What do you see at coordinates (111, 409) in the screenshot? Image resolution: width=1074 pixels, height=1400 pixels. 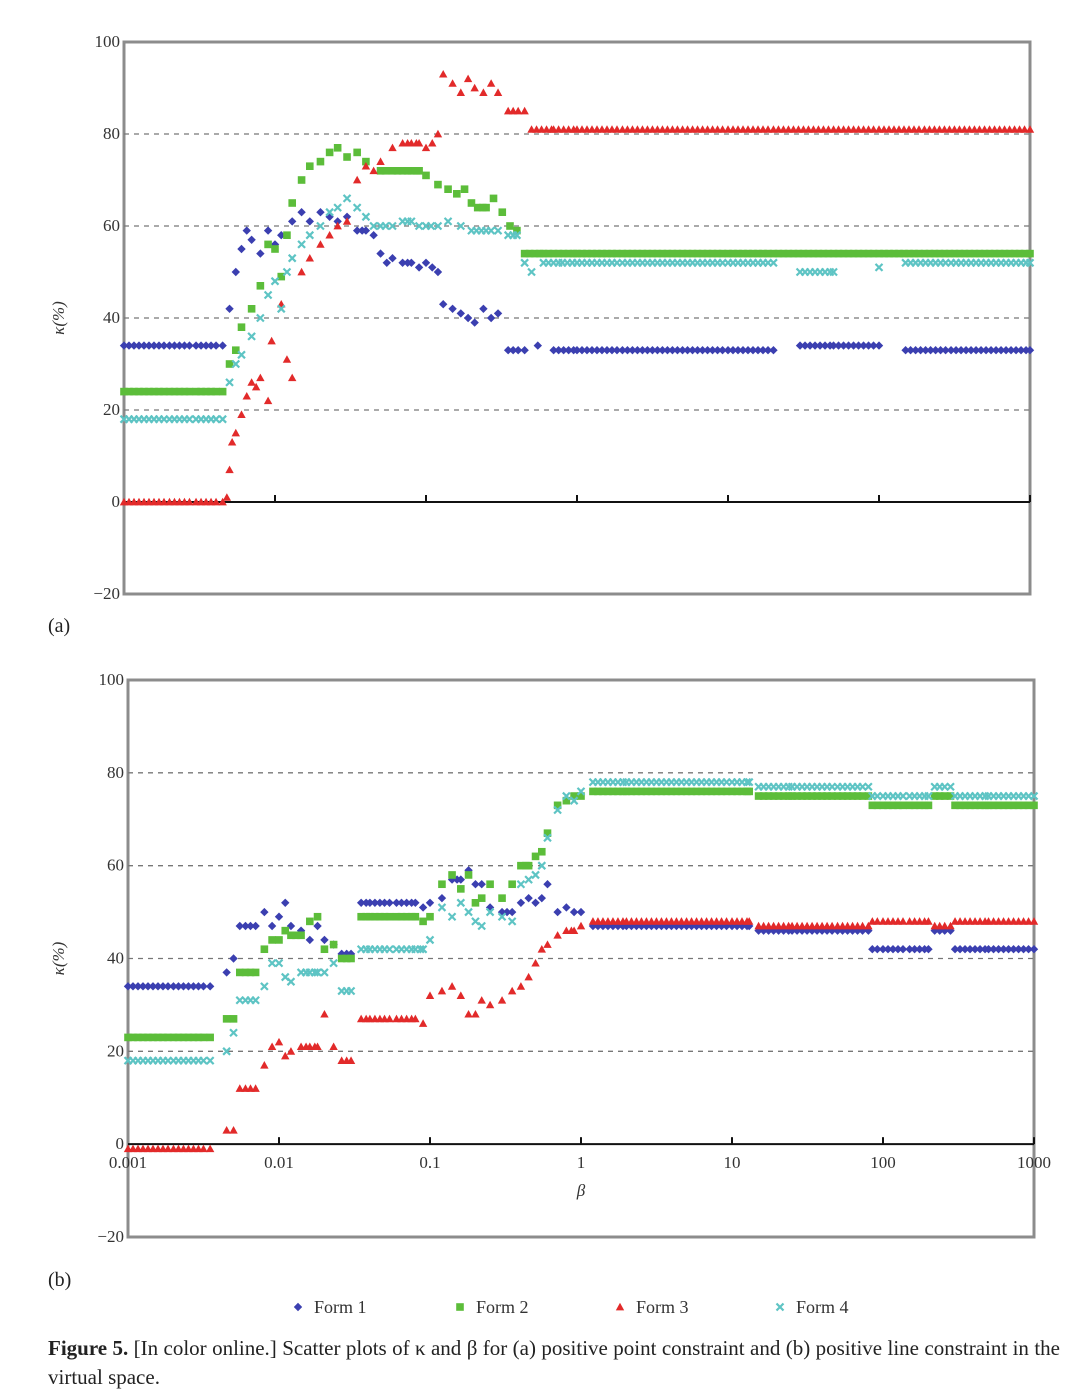 I see `y-tick-label: 20` at bounding box center [111, 409].